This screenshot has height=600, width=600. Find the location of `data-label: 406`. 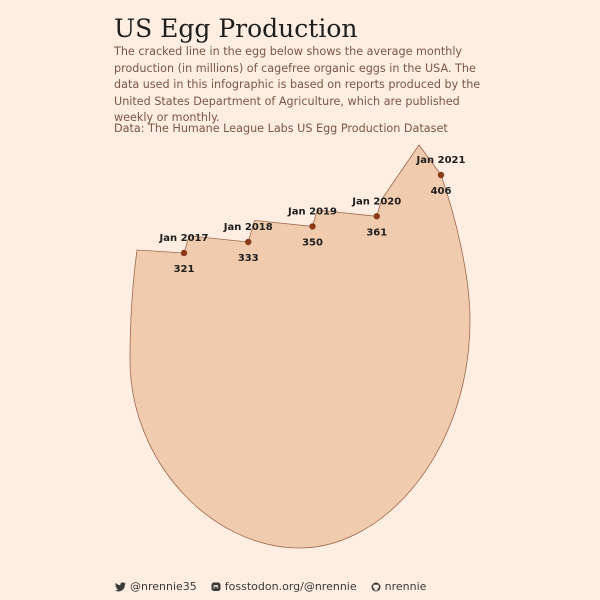

data-label: 406 is located at coordinates (441, 191).